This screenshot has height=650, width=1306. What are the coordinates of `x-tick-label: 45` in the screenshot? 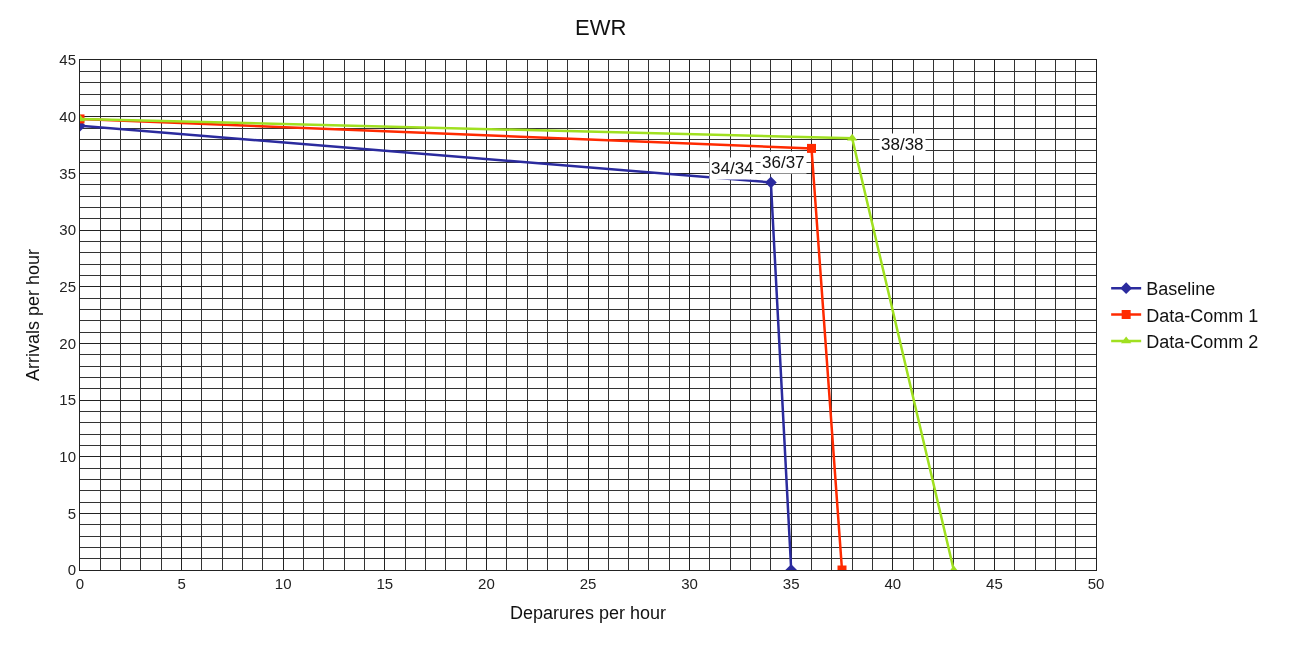 It's located at (994, 583).